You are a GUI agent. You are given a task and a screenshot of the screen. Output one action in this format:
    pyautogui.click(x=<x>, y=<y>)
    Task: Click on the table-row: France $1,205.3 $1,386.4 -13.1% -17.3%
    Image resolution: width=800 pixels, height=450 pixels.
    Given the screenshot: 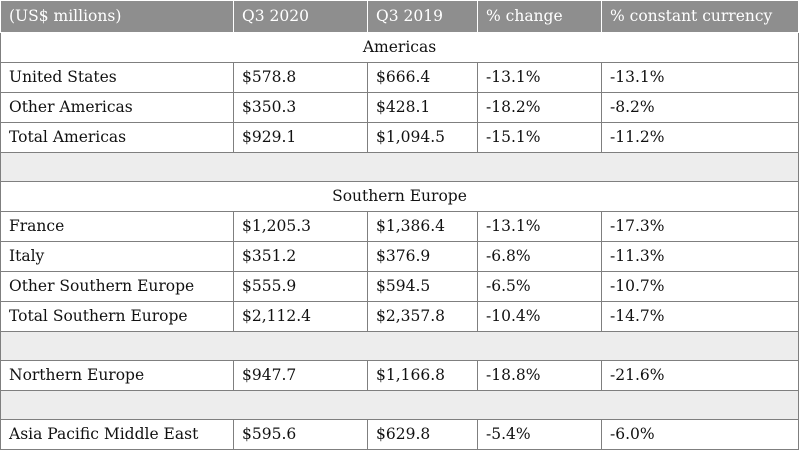 What is the action you would take?
    pyautogui.click(x=399, y=226)
    